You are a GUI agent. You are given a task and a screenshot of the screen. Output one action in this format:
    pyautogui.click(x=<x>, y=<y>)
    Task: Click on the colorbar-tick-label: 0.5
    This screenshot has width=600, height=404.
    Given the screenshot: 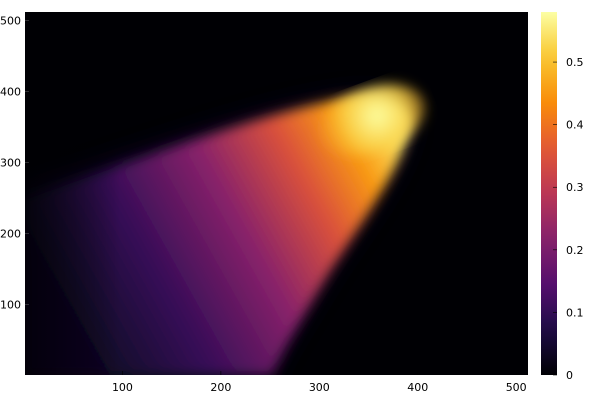 What is the action you would take?
    pyautogui.click(x=575, y=62)
    